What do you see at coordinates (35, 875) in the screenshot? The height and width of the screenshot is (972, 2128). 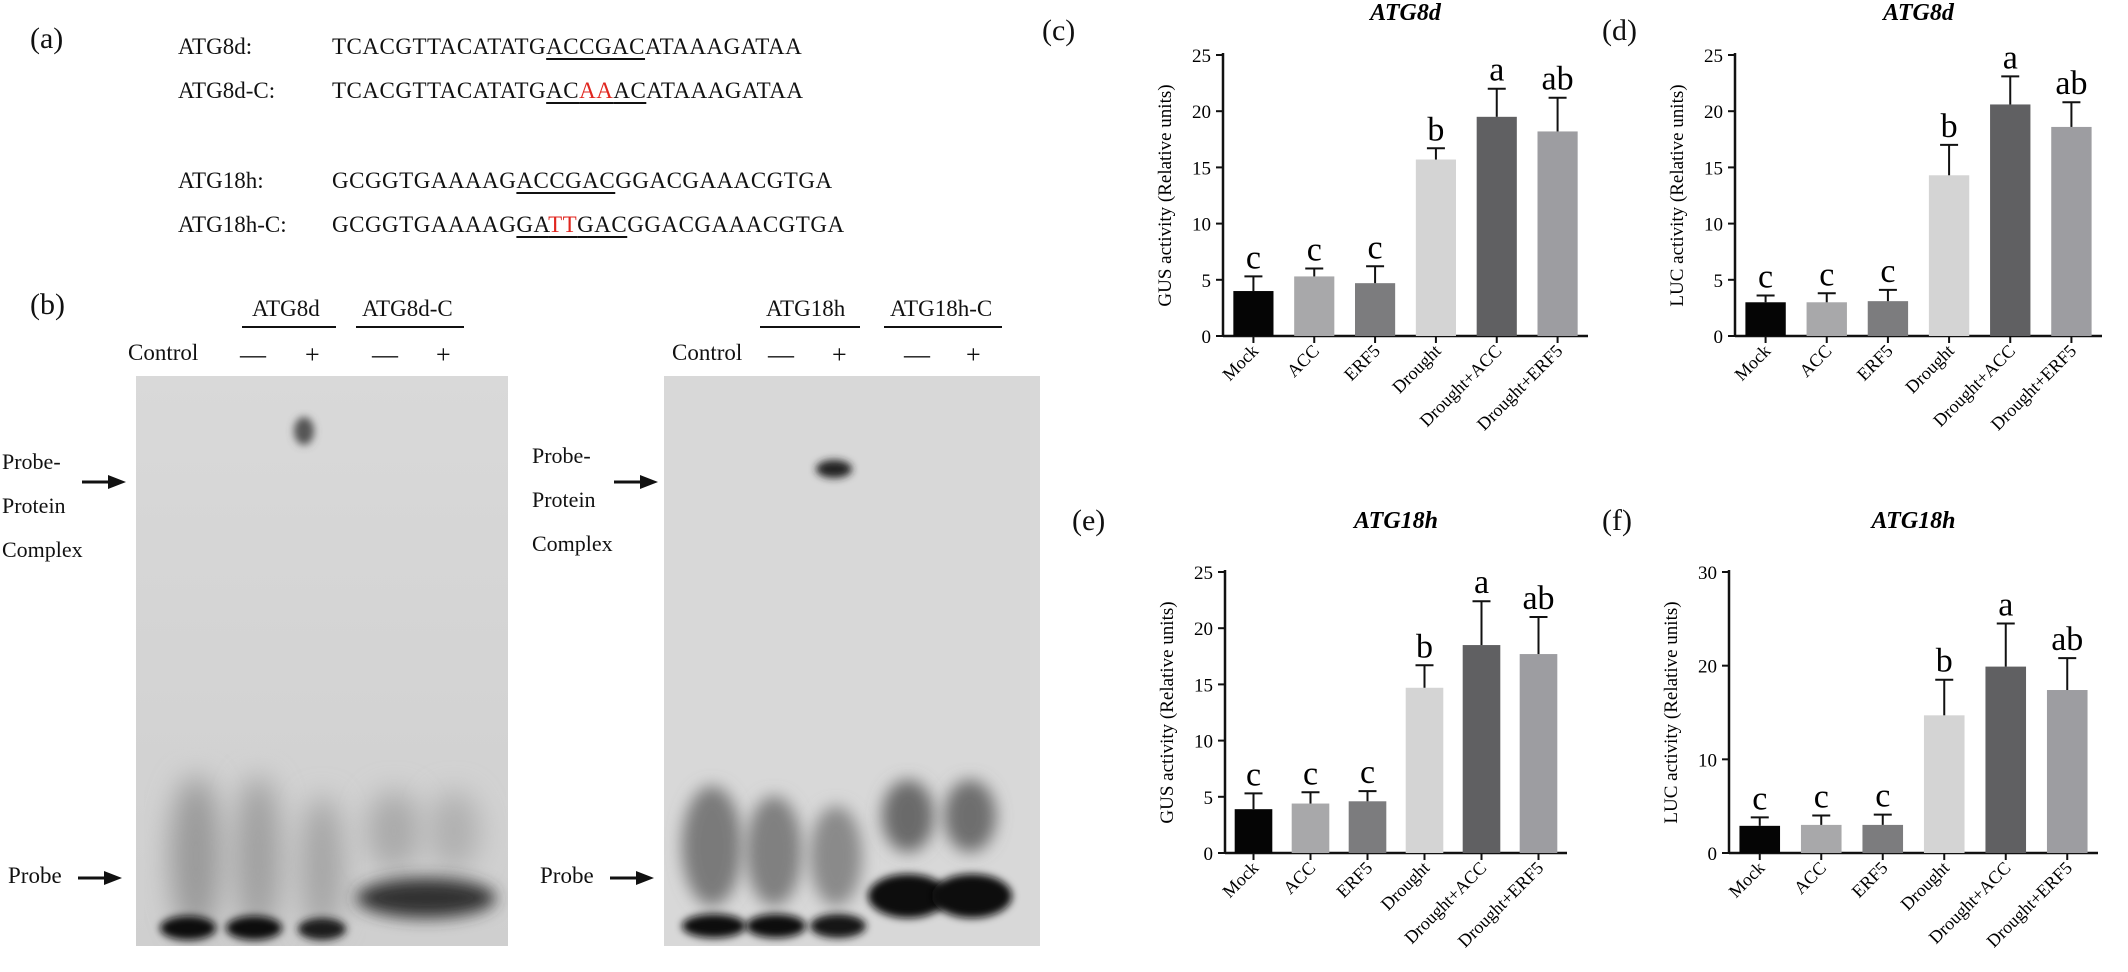 I see `gel-left-probe-label: Probe` at bounding box center [35, 875].